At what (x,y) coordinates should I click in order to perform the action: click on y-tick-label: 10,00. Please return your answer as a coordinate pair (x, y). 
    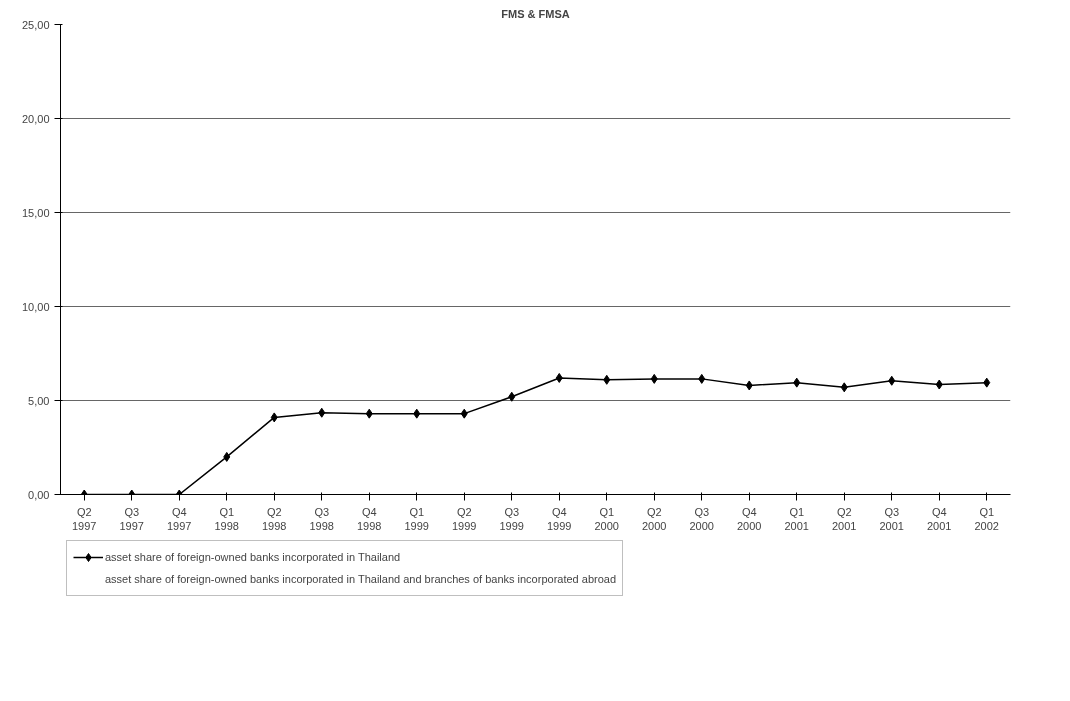
    Looking at the image, I should click on (35, 306).